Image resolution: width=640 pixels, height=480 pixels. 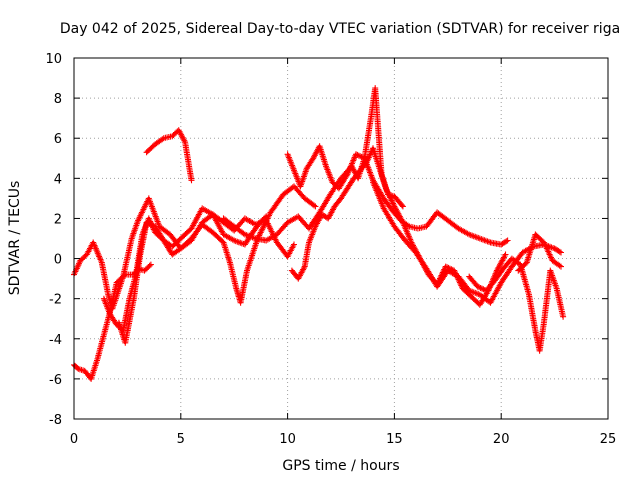 I want to click on y-tick-label: -8, so click(x=55, y=420).